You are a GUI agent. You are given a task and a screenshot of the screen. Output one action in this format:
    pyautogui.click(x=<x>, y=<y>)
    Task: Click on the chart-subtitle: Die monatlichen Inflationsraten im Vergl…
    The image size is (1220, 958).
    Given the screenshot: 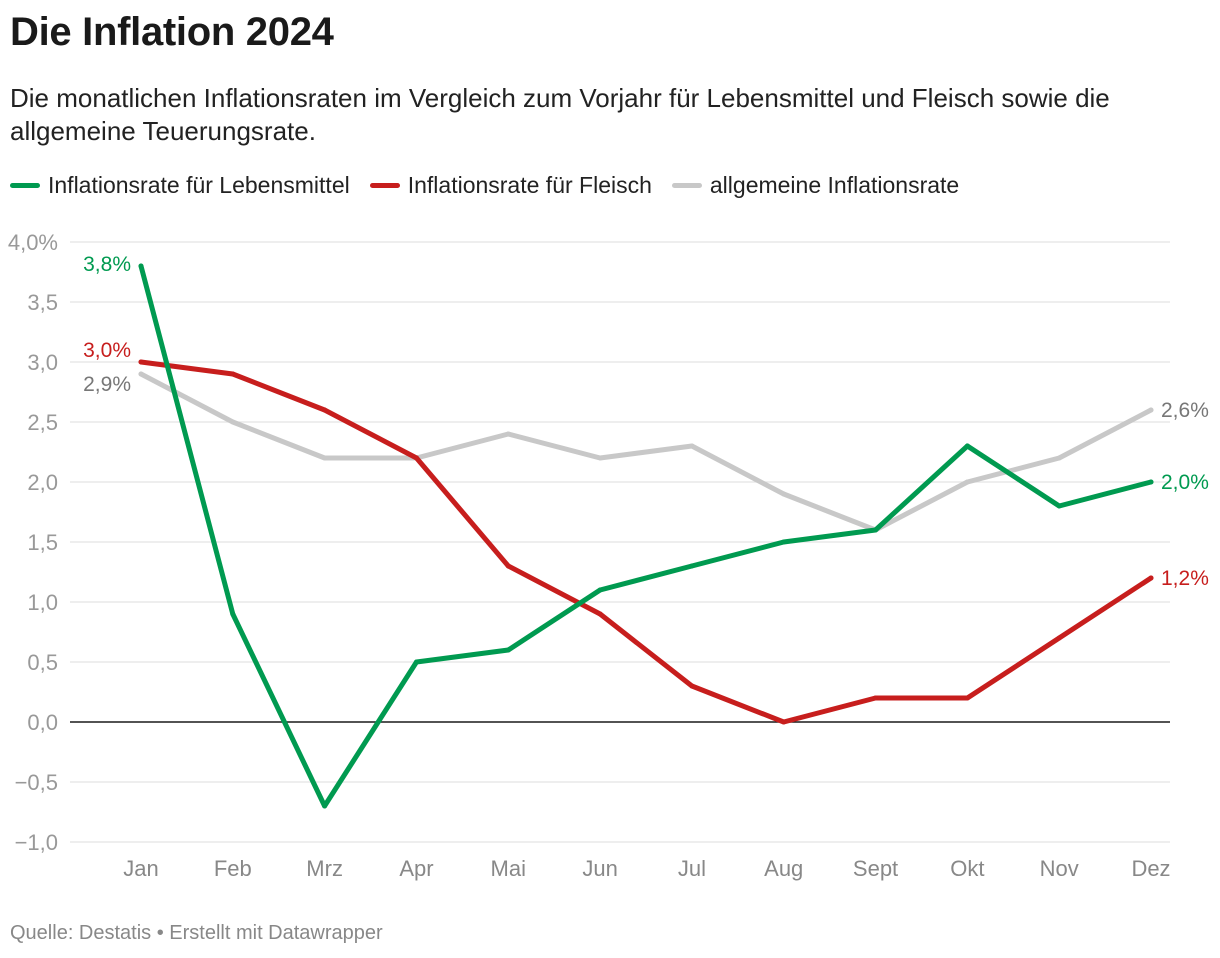 What is the action you would take?
    pyautogui.click(x=560, y=114)
    